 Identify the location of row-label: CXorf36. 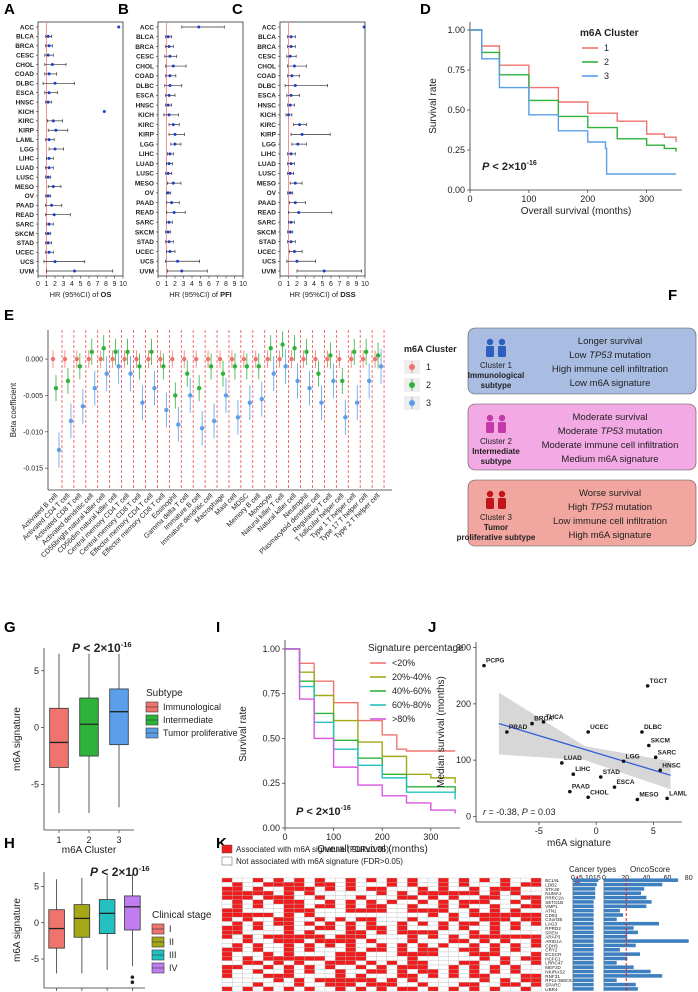
(553, 919).